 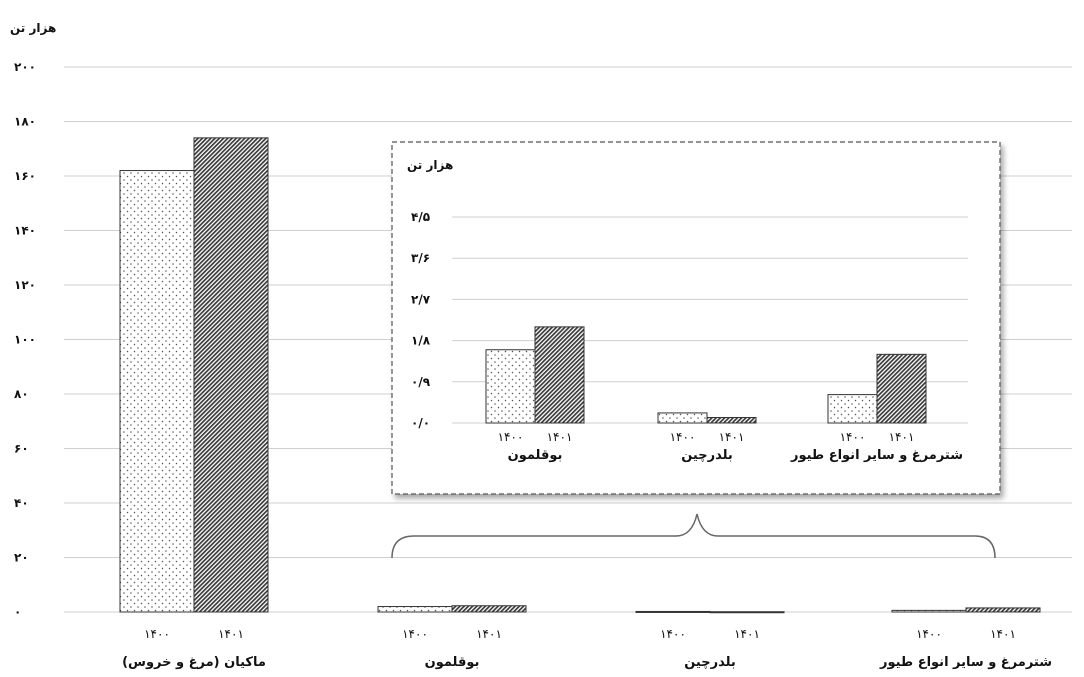 I want to click on main-y-tick-label: ۱۸۰, so click(x=25, y=122).